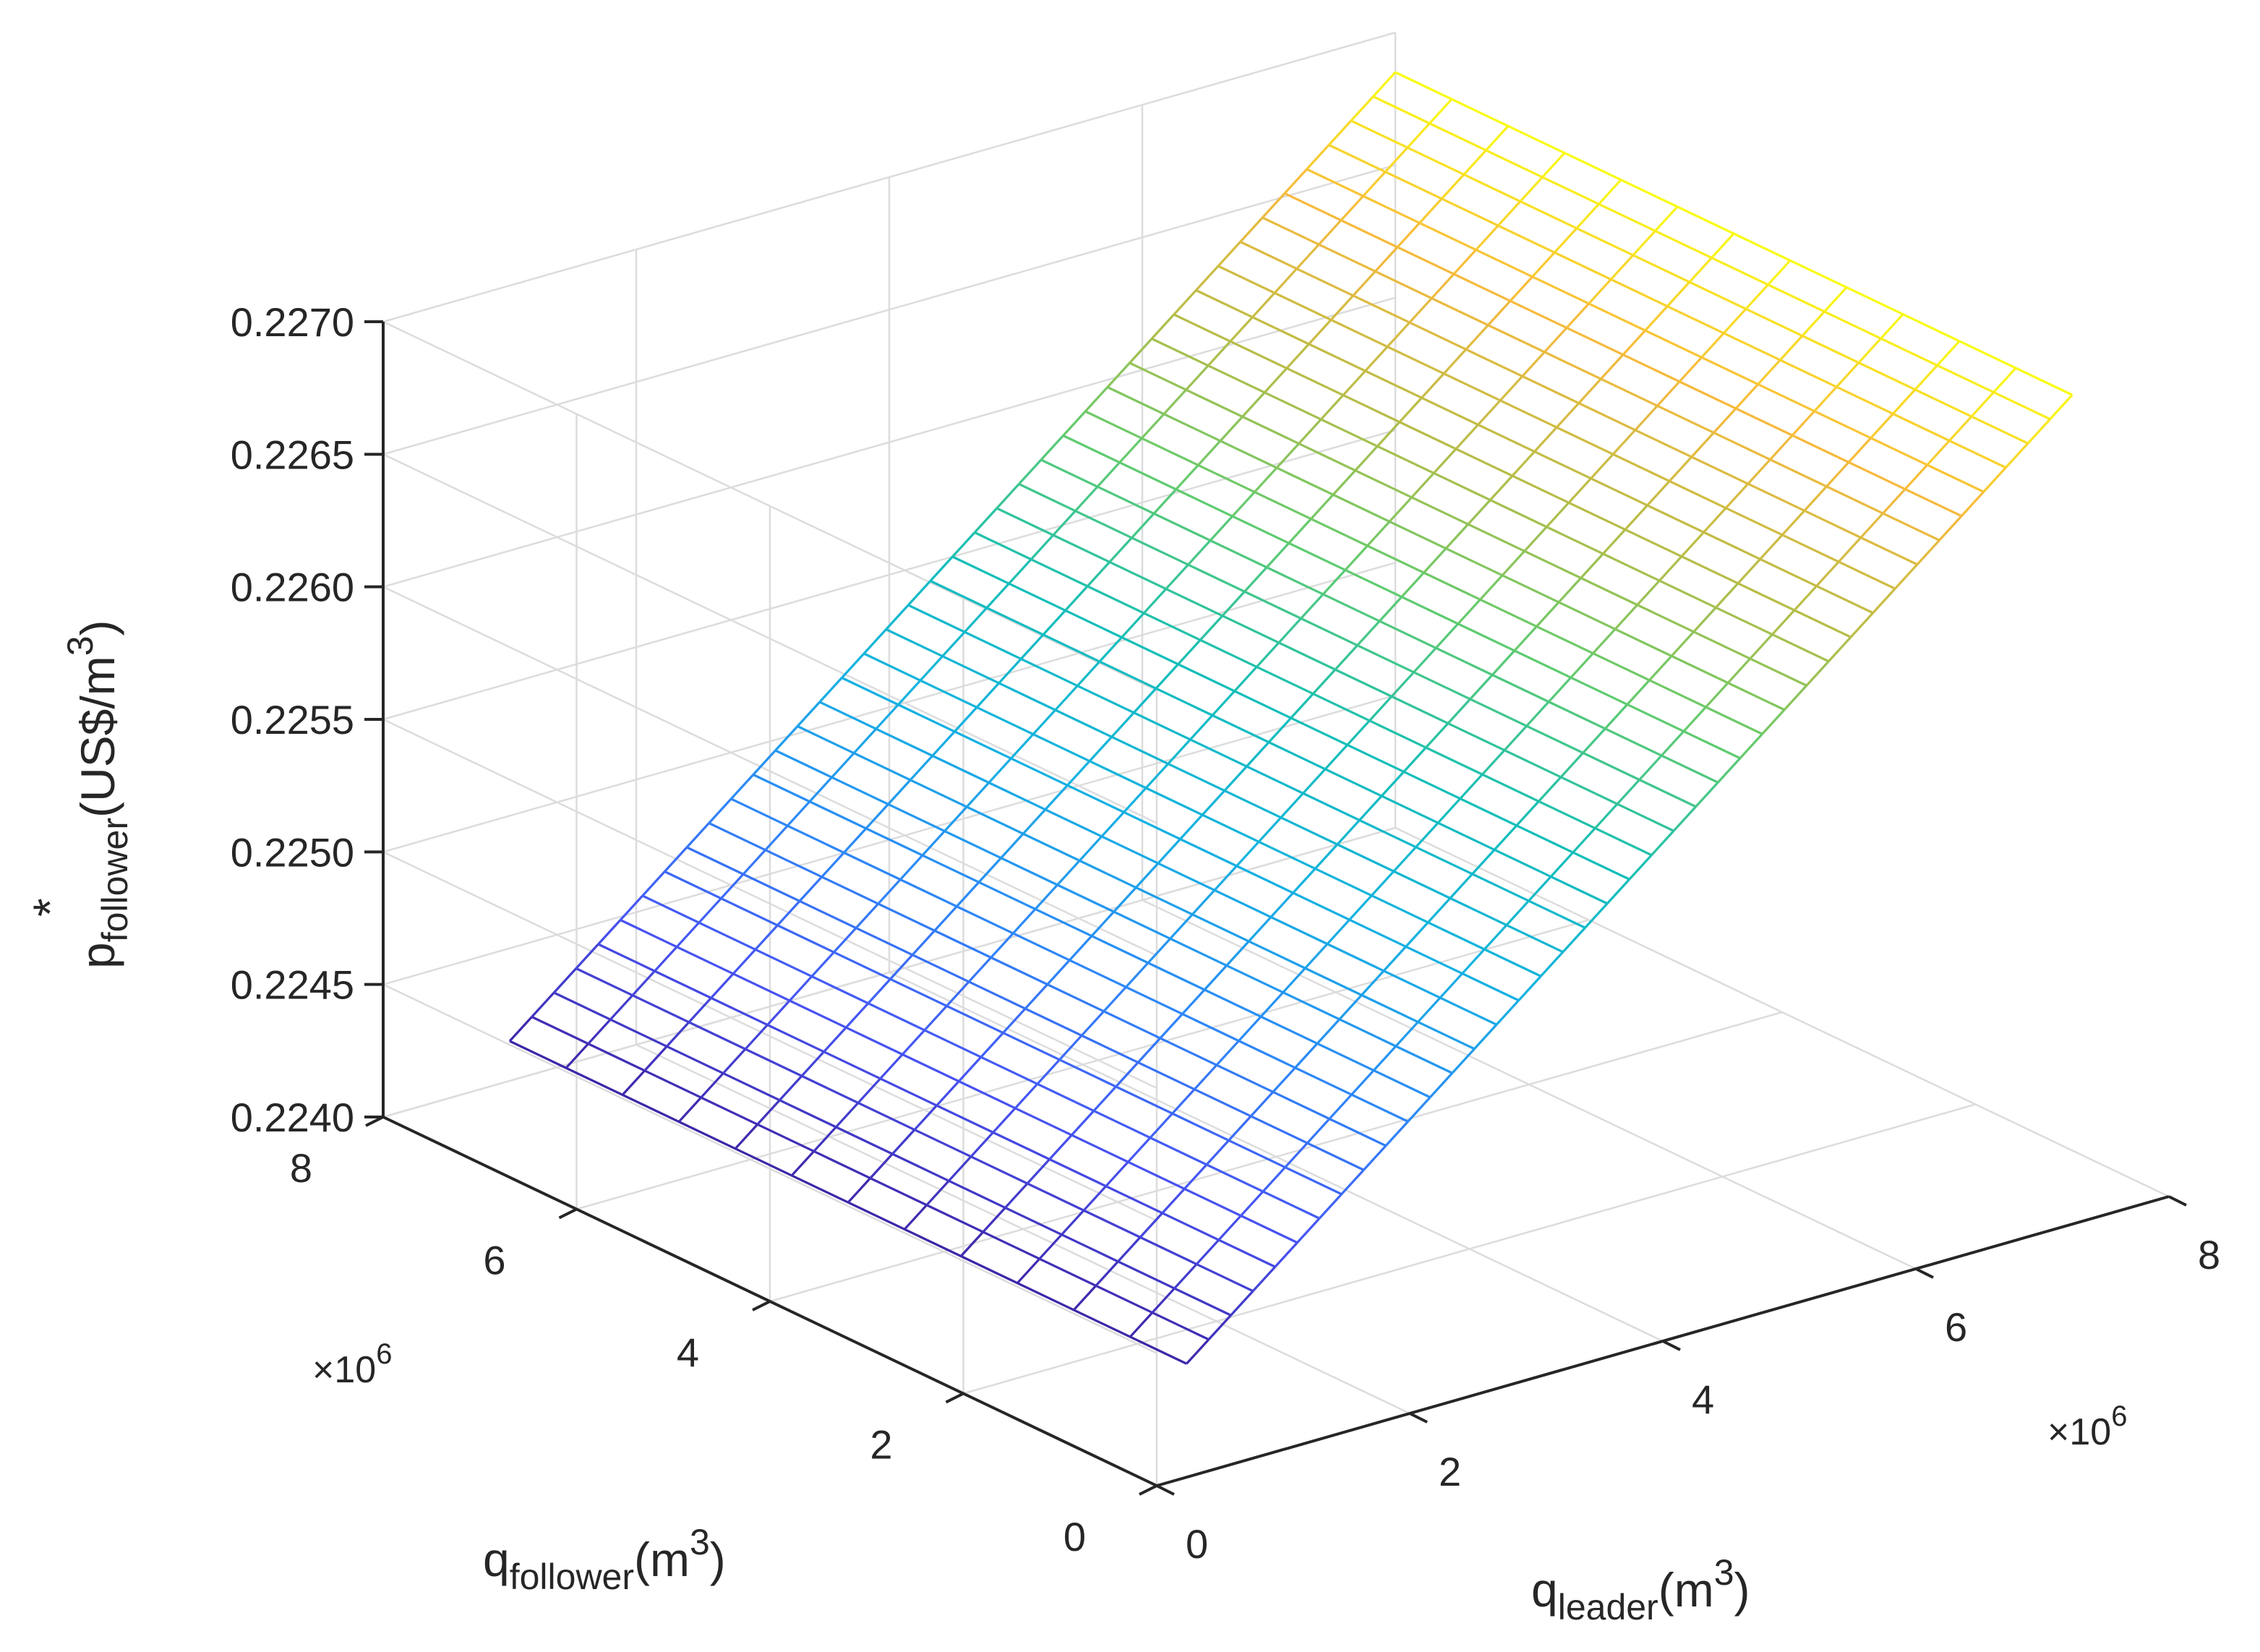  Describe the element at coordinates (97, 795) in the screenshot. I see `z-axis-title: pfollower(US$/m3)` at that location.